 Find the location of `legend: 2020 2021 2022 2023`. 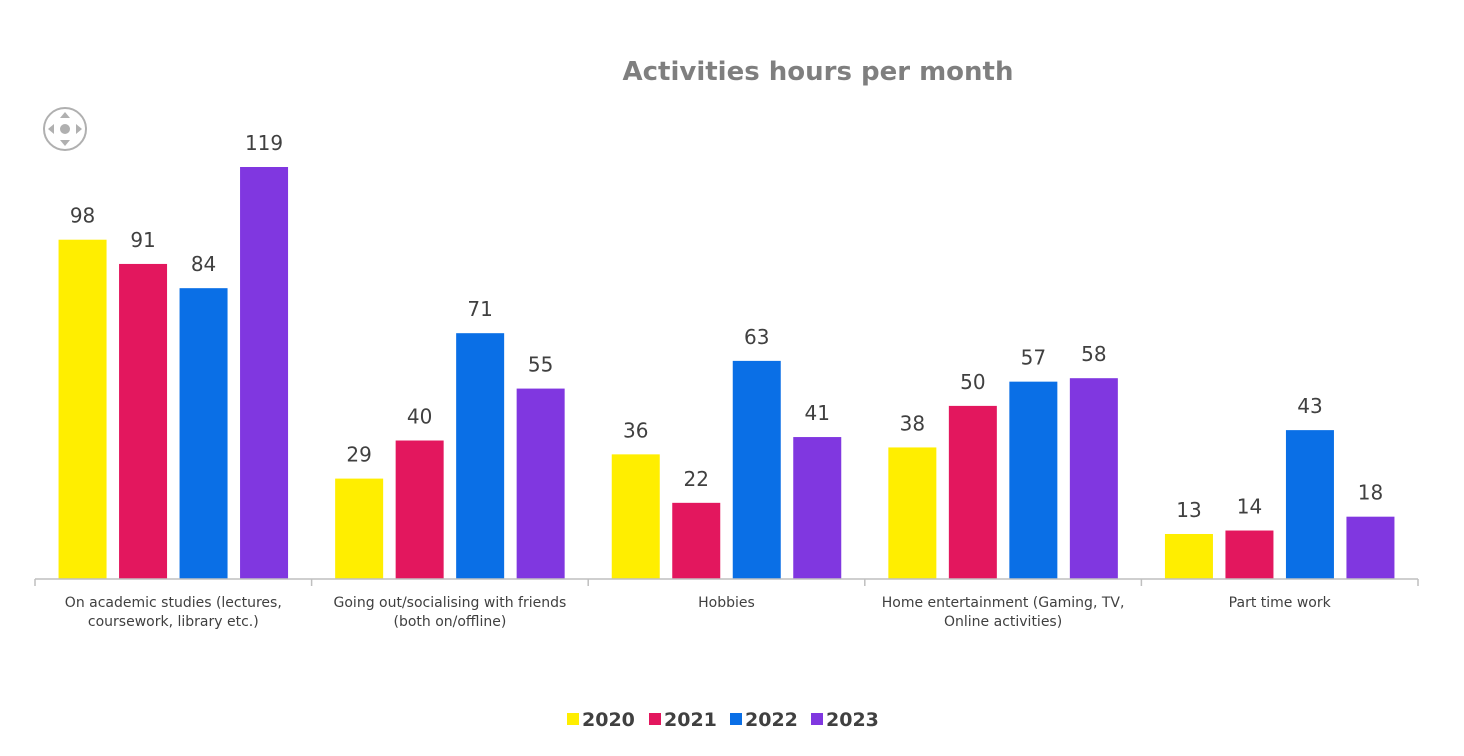

legend: 2020 2021 2022 2023 is located at coordinates (723, 720).